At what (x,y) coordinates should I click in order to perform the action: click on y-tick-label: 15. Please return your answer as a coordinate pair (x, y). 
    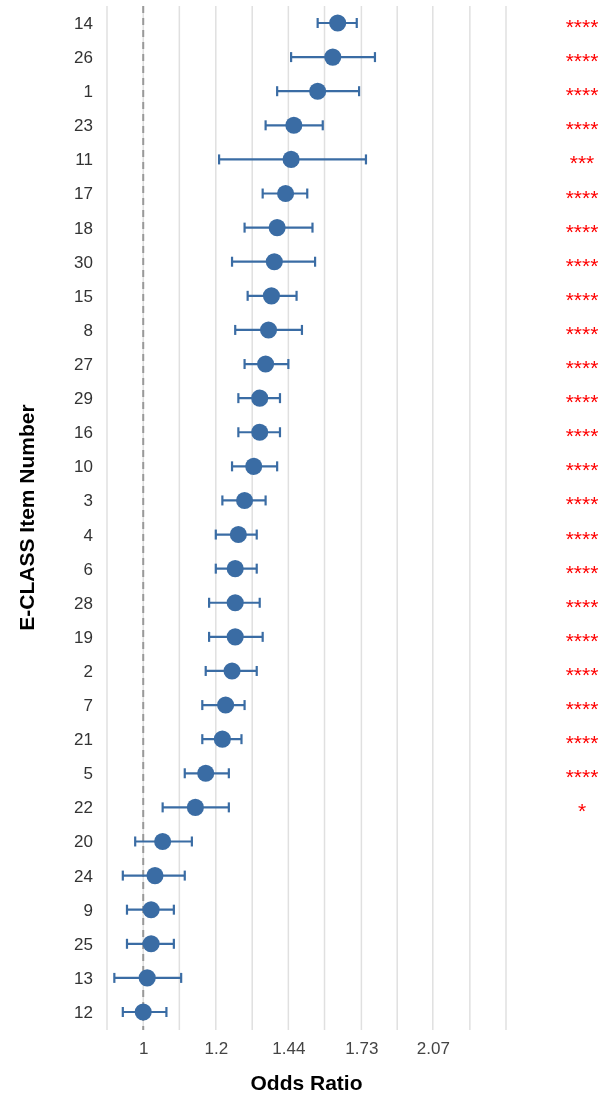
    Looking at the image, I should click on (83, 296).